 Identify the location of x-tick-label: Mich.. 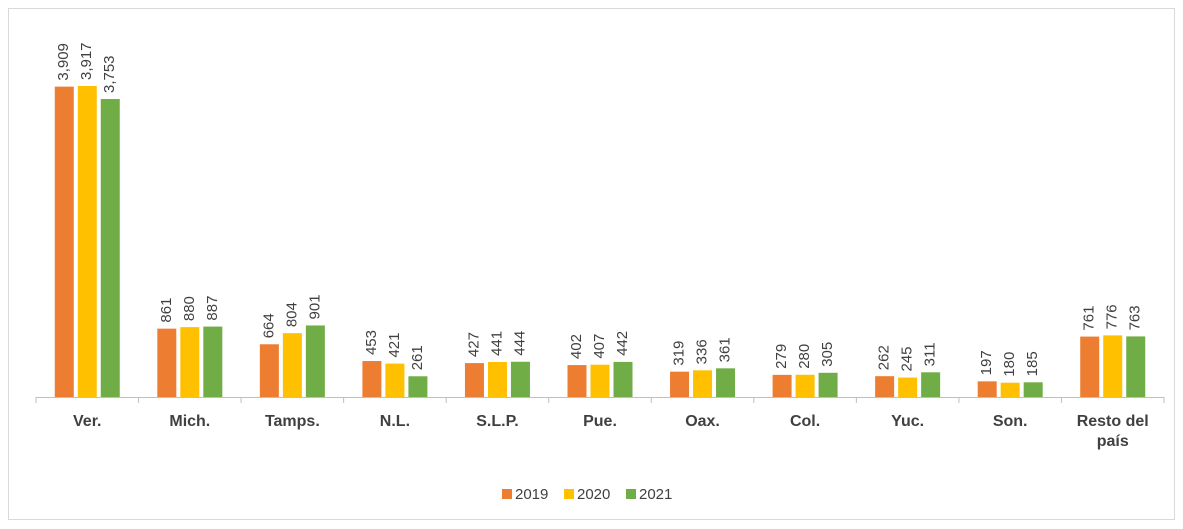
(190, 421).